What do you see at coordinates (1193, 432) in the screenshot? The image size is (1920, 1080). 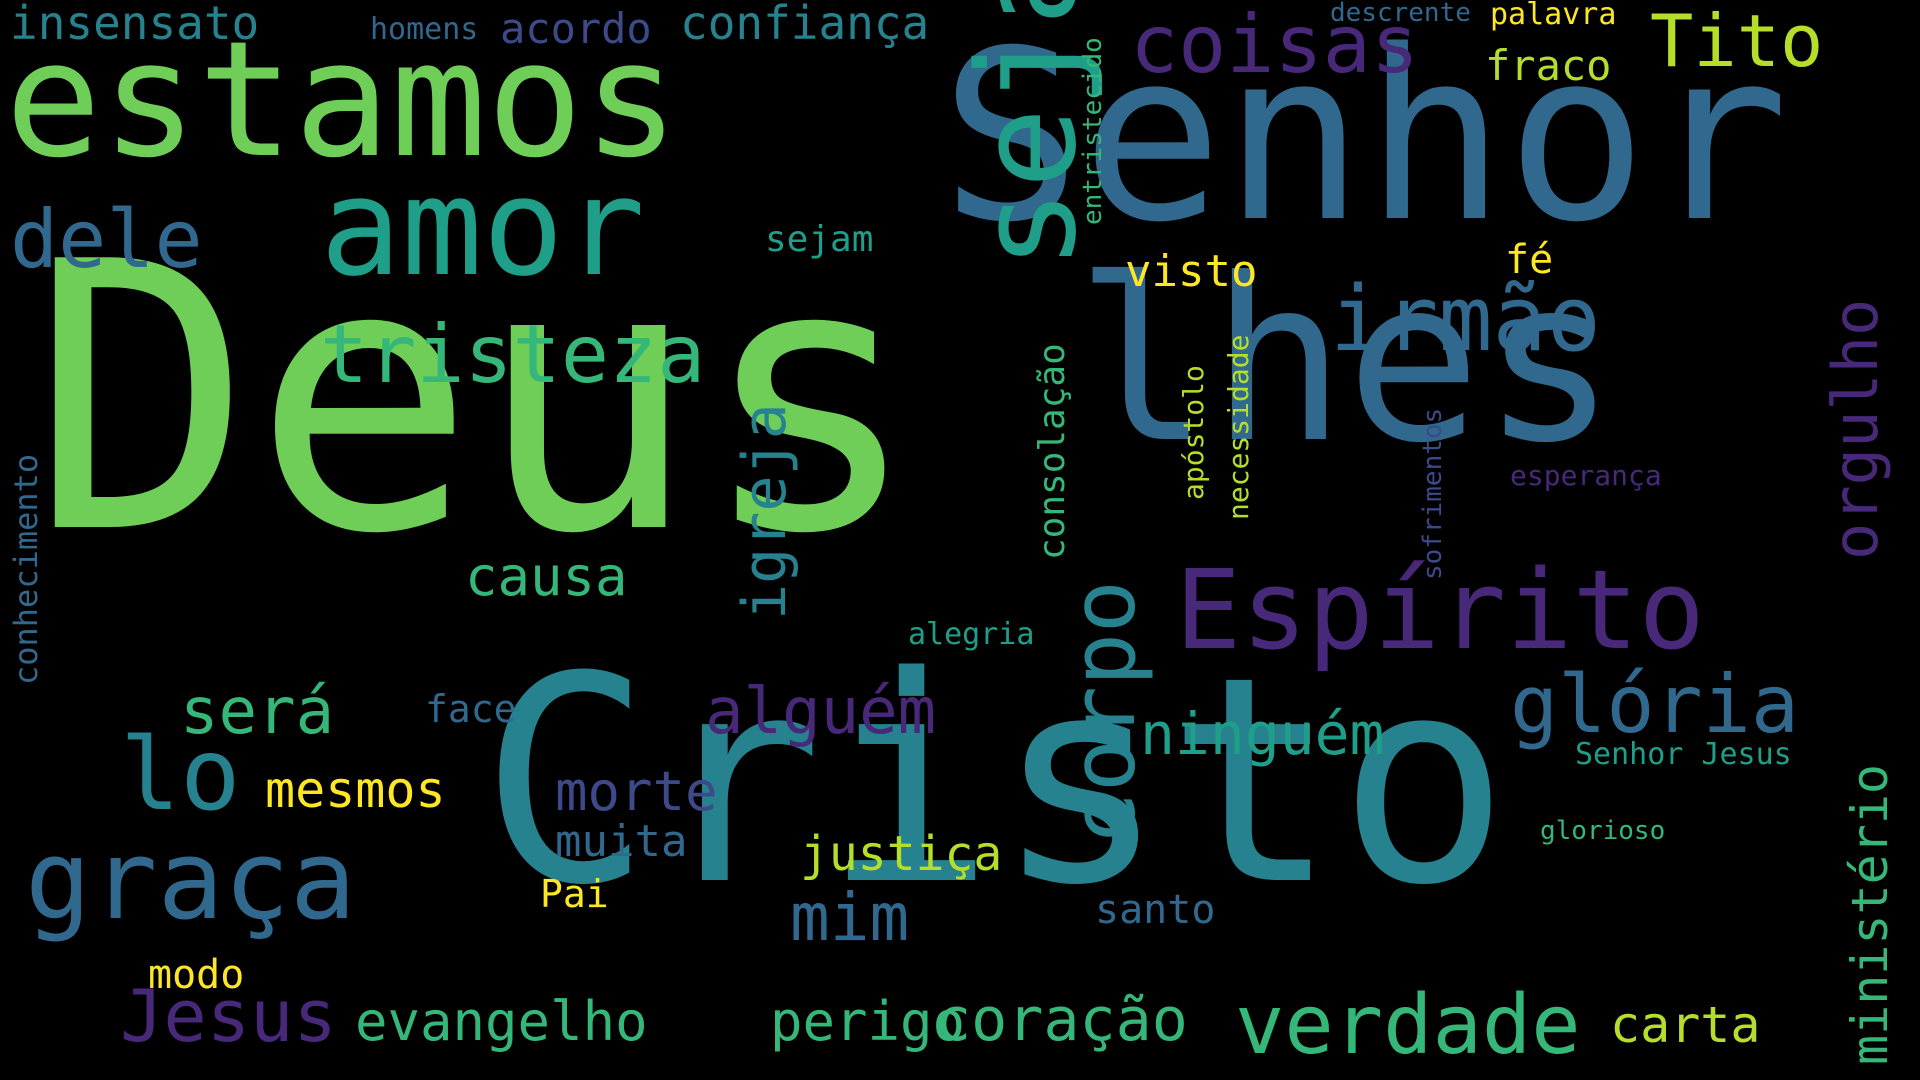 I see `word: apóstolo` at bounding box center [1193, 432].